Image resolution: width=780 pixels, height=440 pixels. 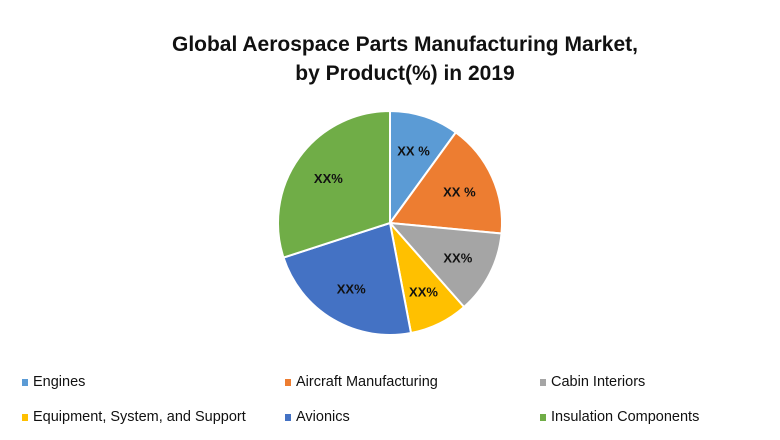 What do you see at coordinates (598, 382) in the screenshot?
I see `legend-label: Cabin Interiors` at bounding box center [598, 382].